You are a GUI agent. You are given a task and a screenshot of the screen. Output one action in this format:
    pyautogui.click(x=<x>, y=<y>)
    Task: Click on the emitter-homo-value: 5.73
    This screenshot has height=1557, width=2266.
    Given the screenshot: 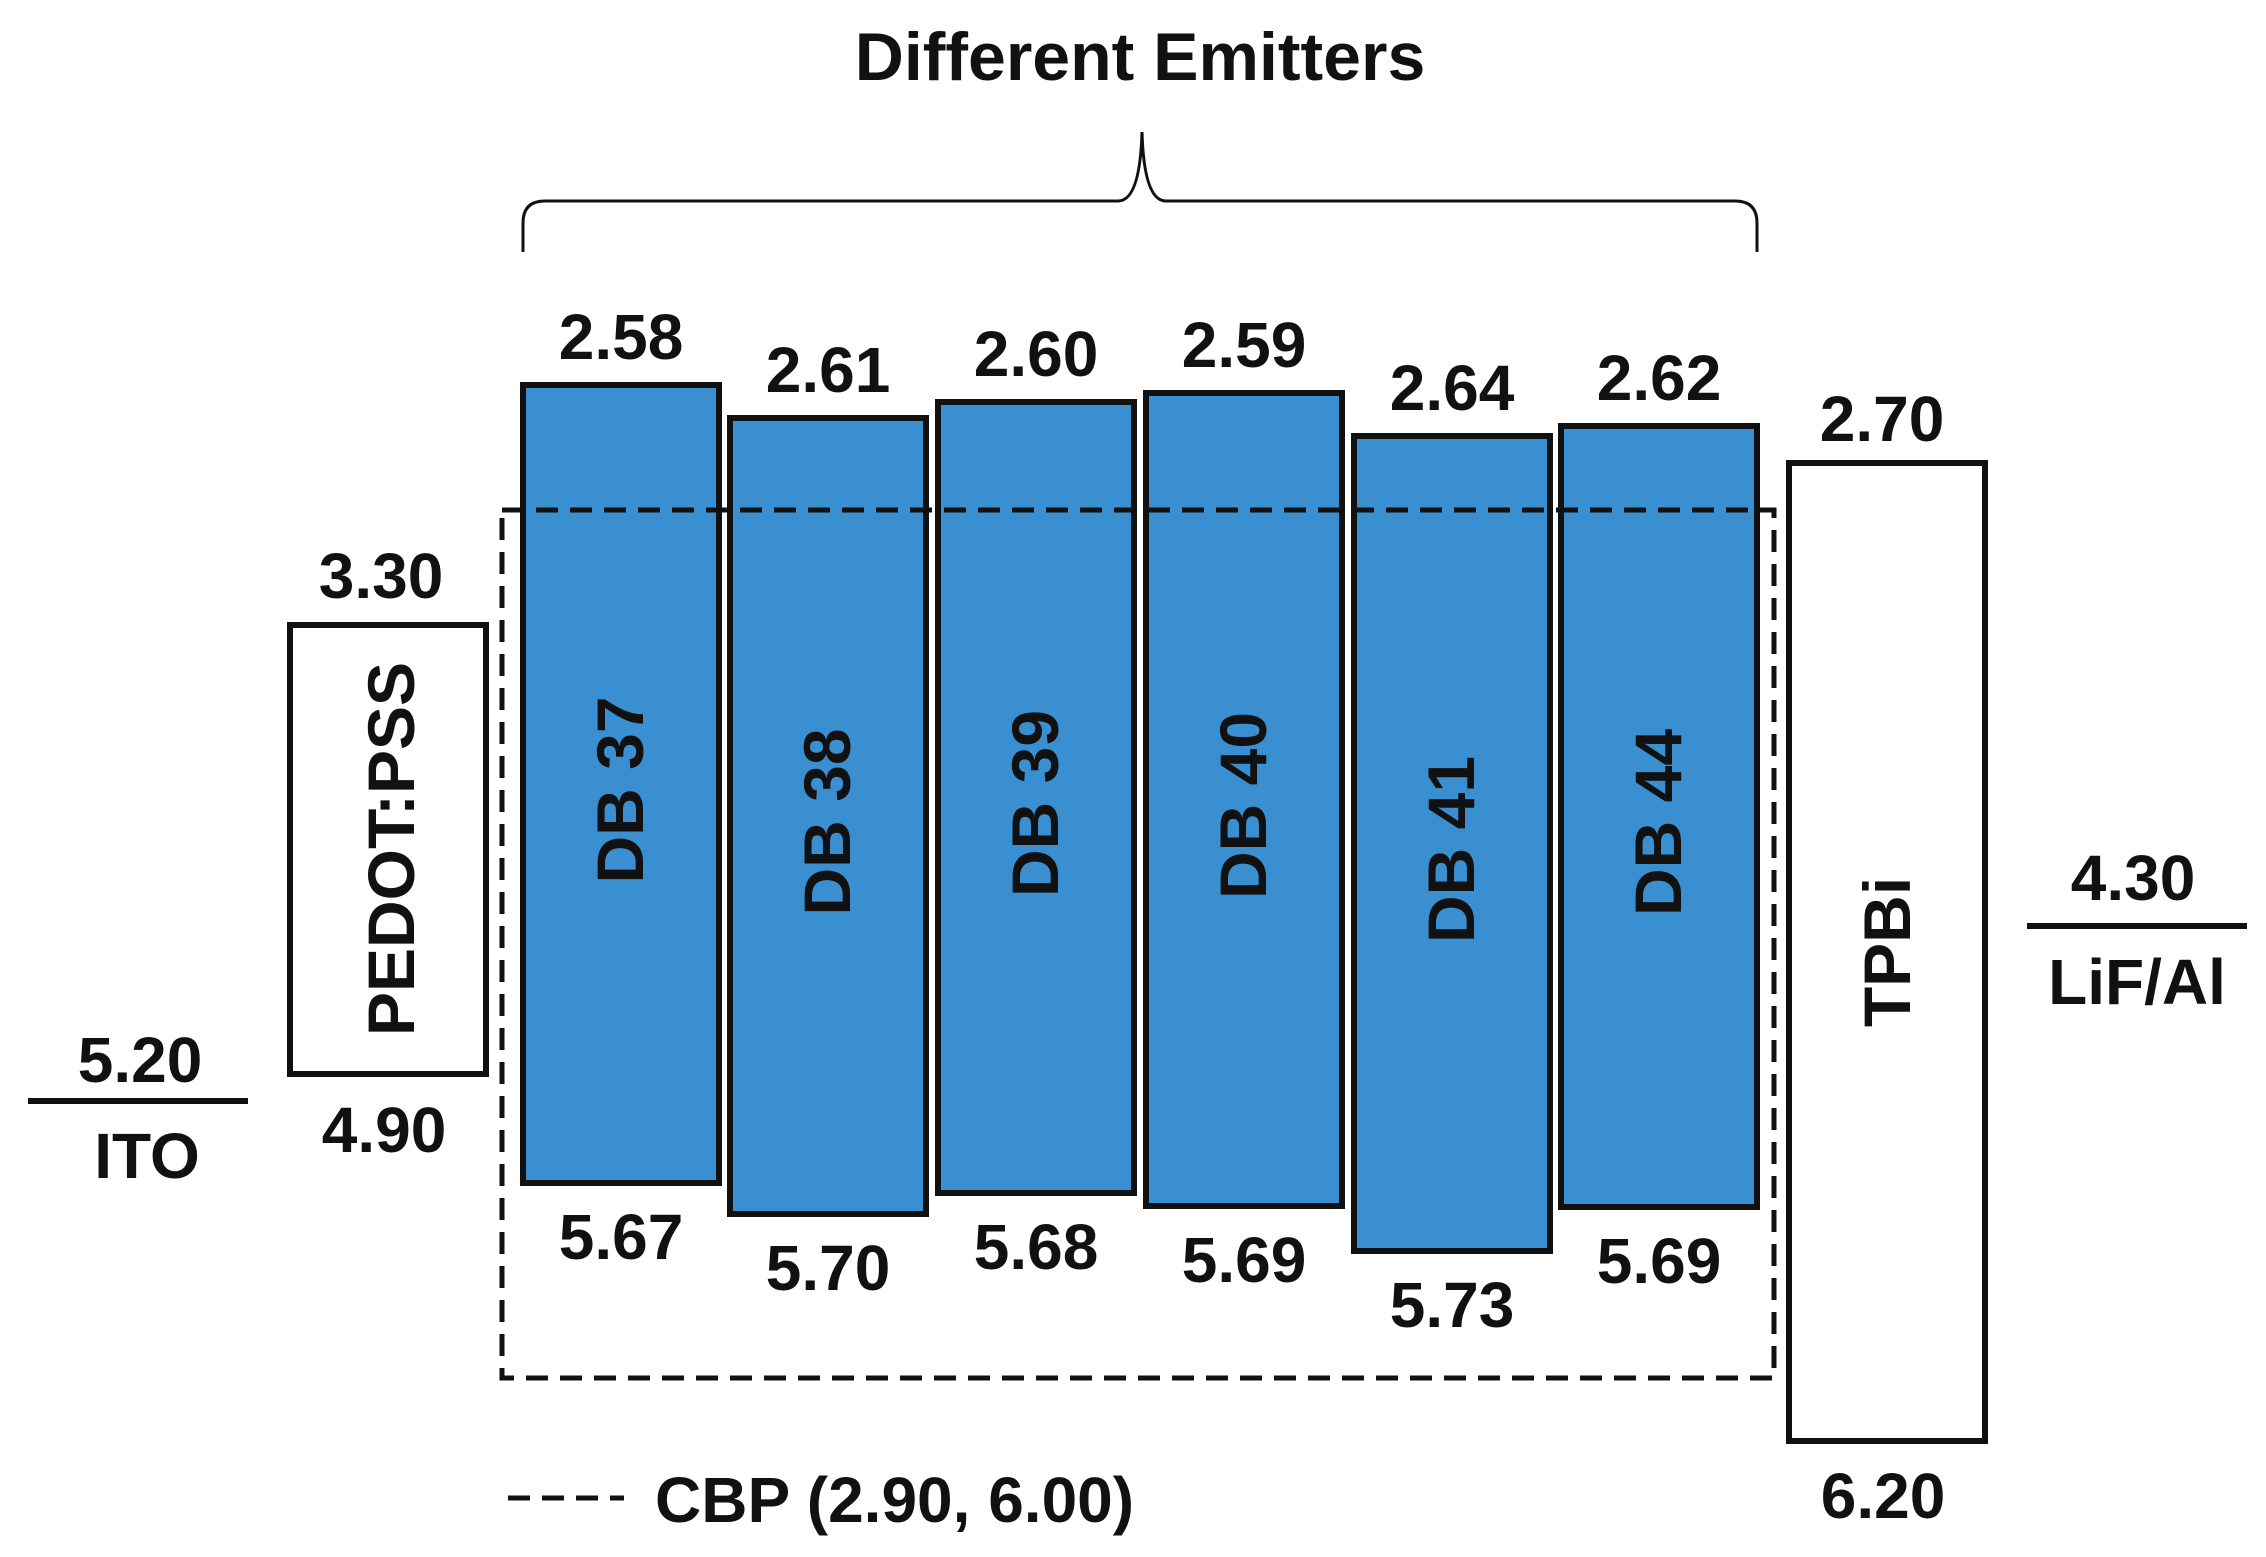 What is the action you would take?
    pyautogui.click(x=1452, y=1305)
    